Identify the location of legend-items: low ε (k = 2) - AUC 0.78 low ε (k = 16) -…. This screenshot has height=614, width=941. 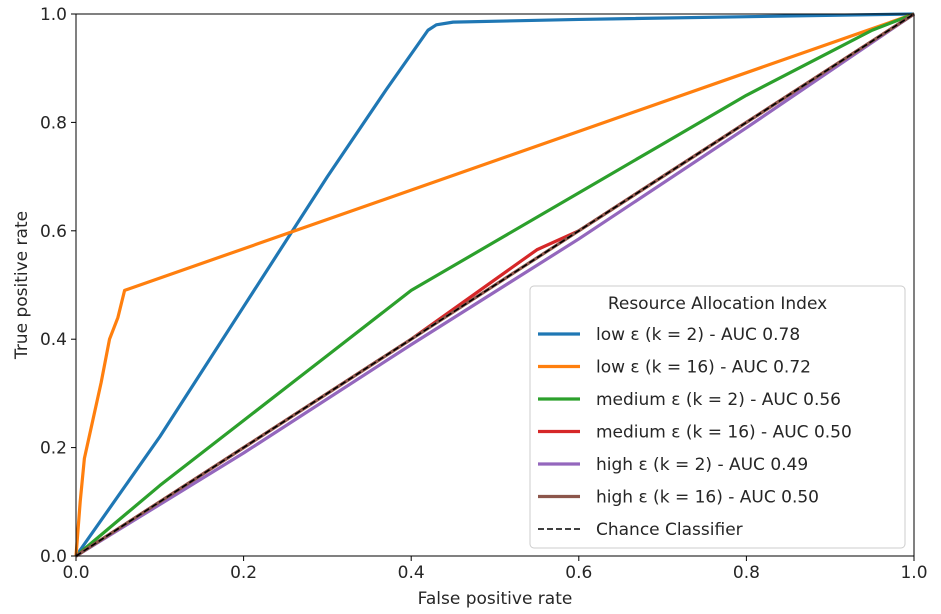
(695, 432).